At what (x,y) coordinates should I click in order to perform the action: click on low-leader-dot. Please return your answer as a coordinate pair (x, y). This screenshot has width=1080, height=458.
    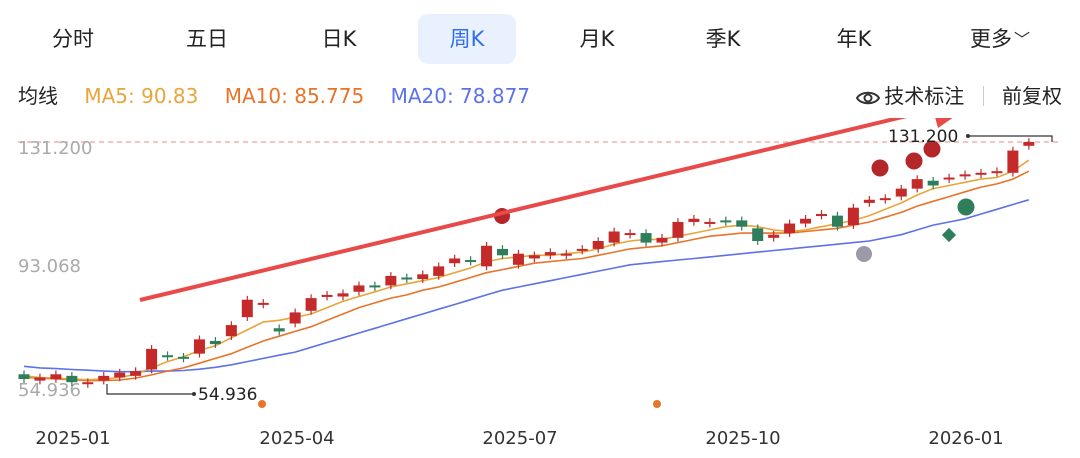
    Looking at the image, I should click on (194, 394).